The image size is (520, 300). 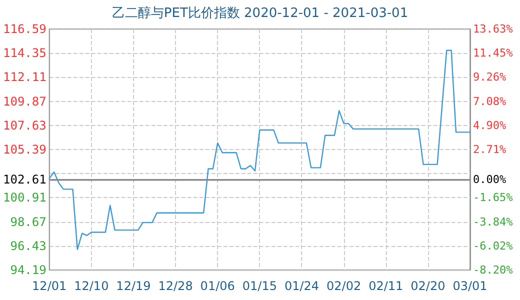 What do you see at coordinates (24, 53) in the screenshot?
I see `y-tick-label: 114.35` at bounding box center [24, 53].